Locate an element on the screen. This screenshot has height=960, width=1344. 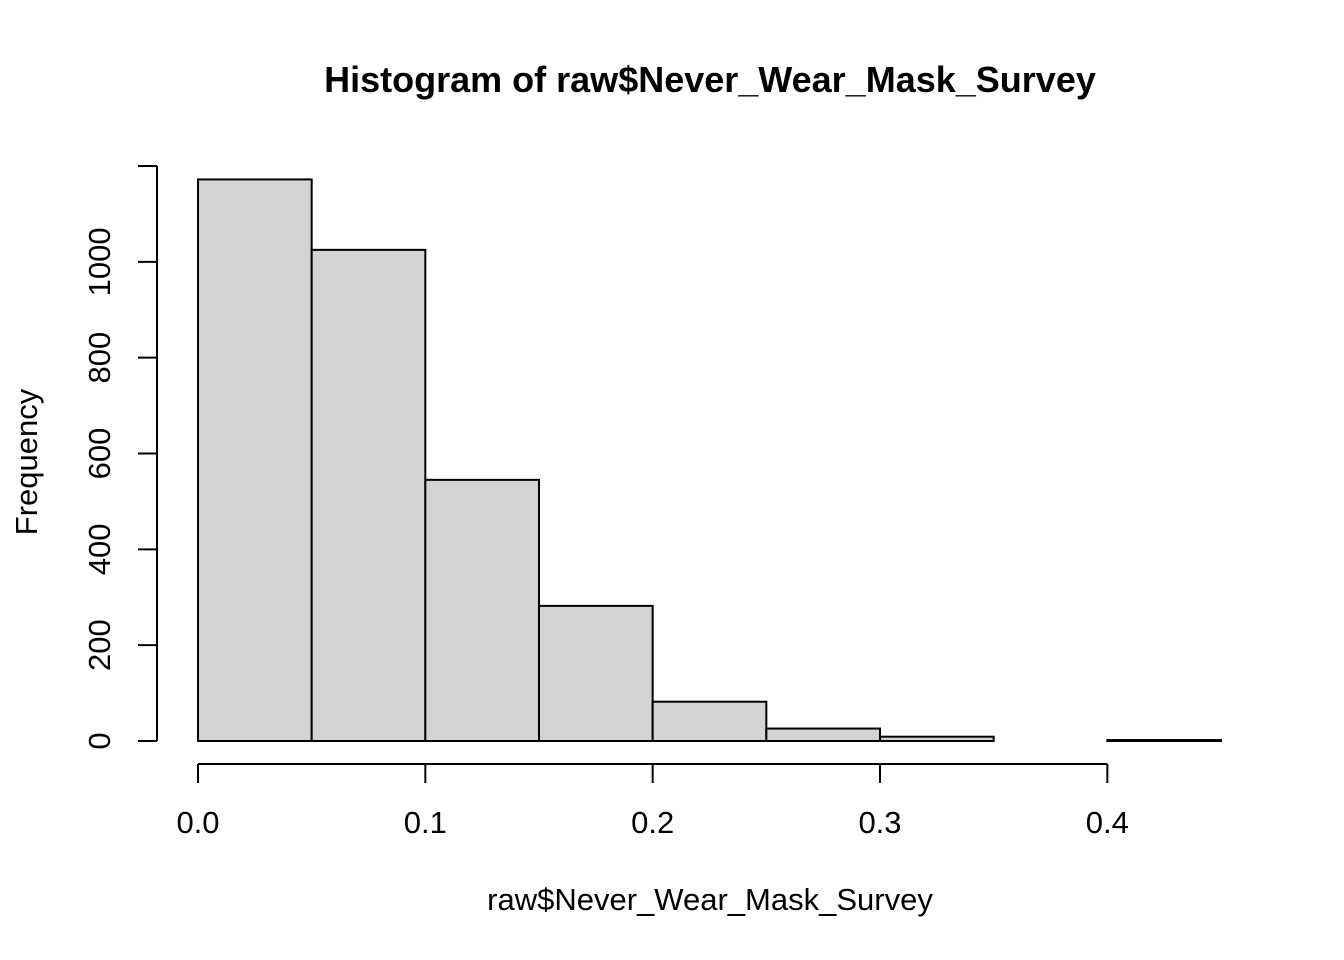
x-tick-label-4: 0.4 is located at coordinates (1107, 822).